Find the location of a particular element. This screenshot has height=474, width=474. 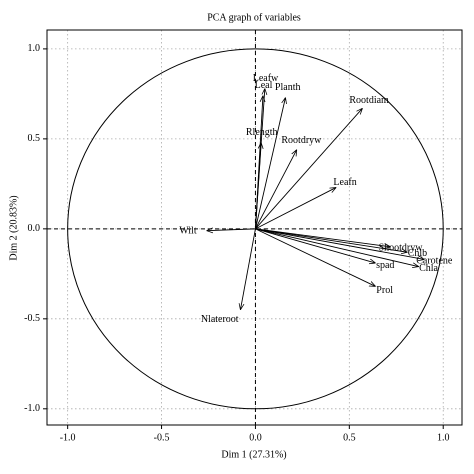

y-axis-label: Dim 2 (20.83%) is located at coordinates (13, 227).